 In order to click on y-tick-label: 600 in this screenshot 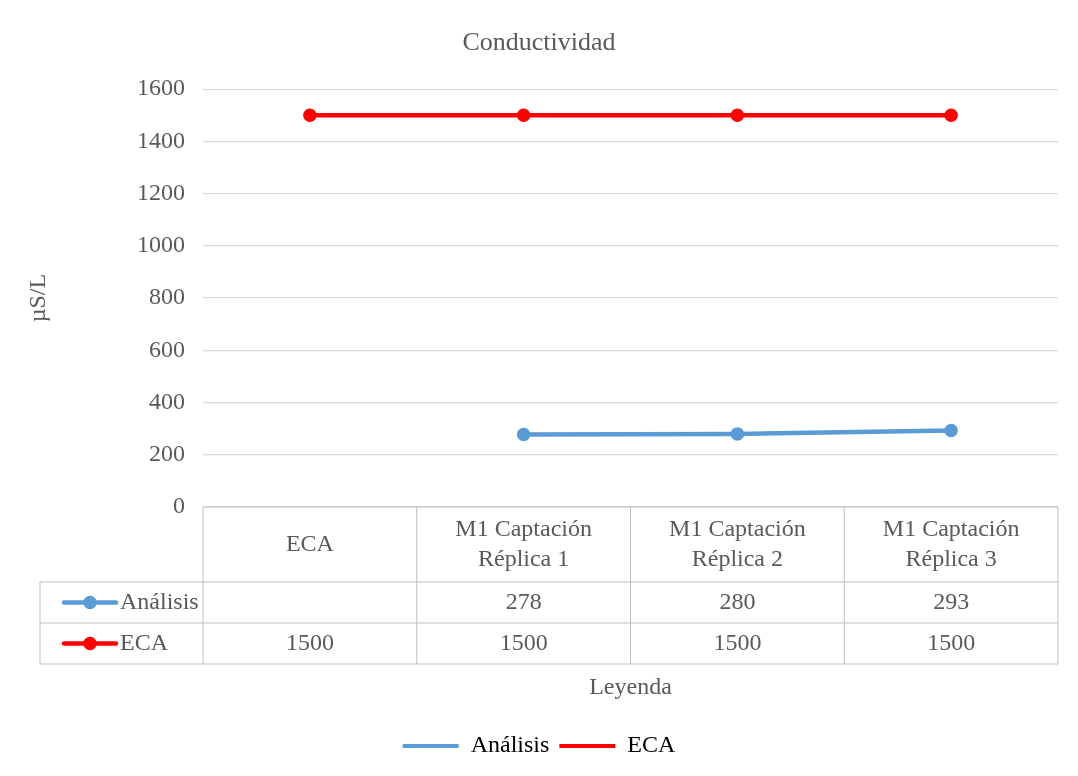, I will do `click(167, 348)`.